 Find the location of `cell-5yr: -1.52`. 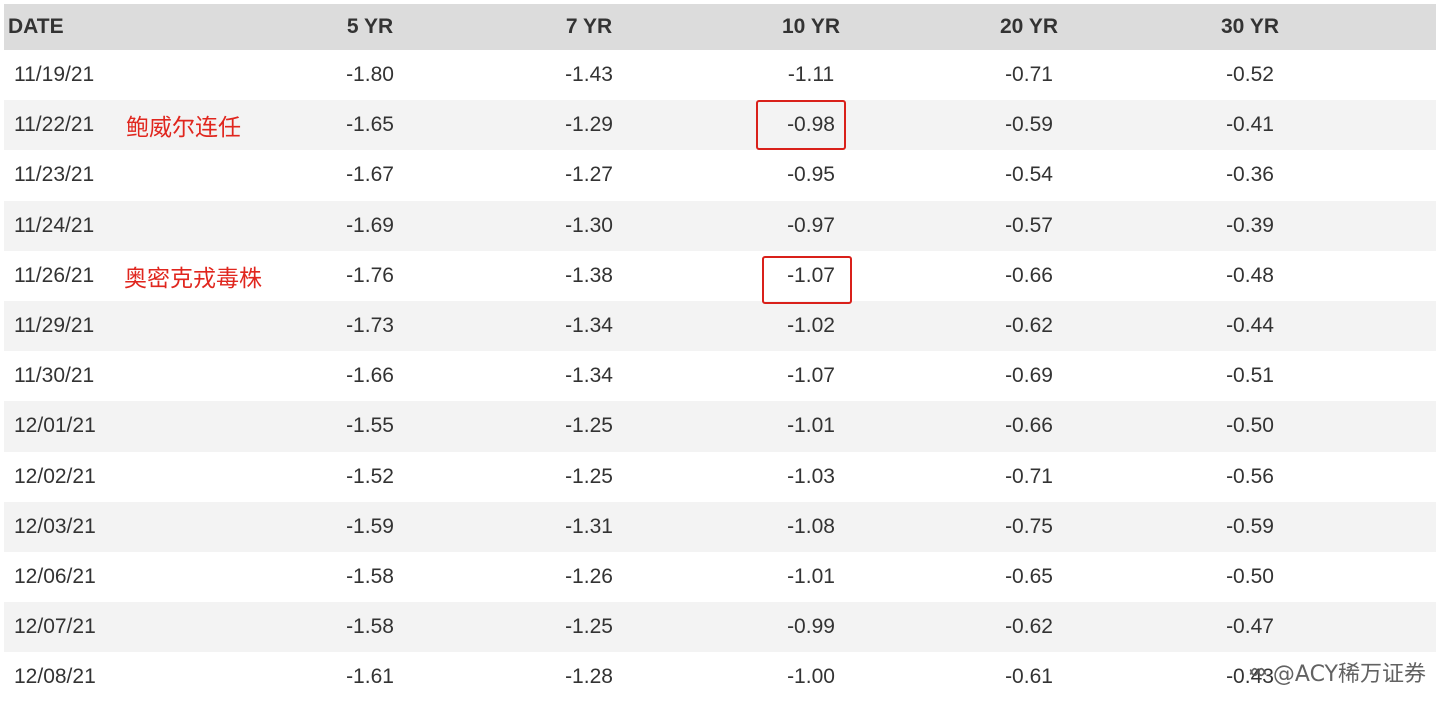

cell-5yr: -1.52 is located at coordinates (370, 476).